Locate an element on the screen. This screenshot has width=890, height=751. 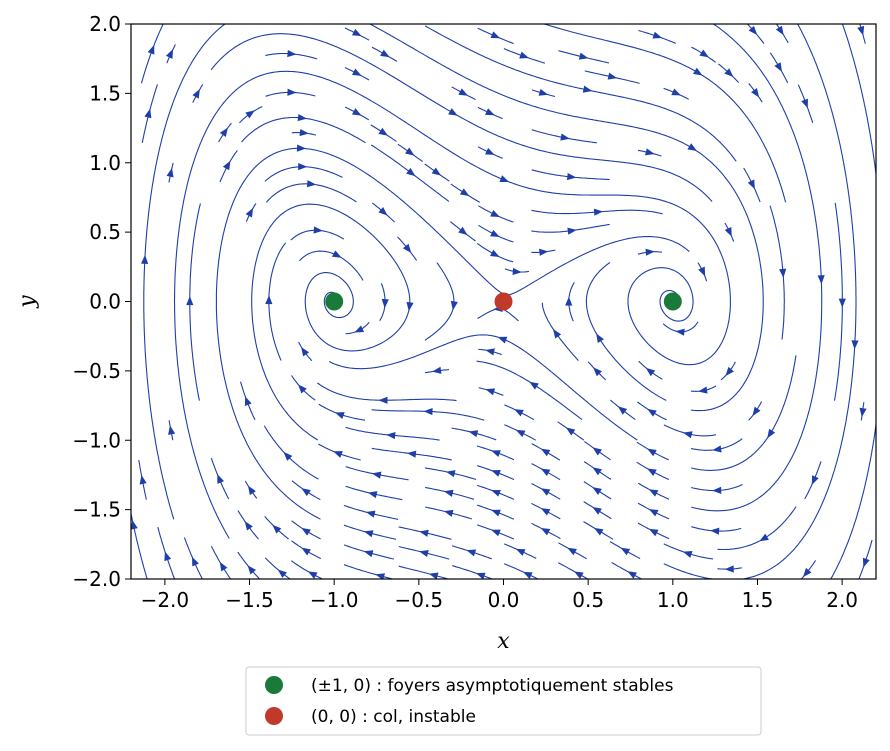
y-axis: 2.0 1.5 1.0 0.5 0.0 −0.5 −1.0 −1.5 −2.0 is located at coordinates (101, 301).